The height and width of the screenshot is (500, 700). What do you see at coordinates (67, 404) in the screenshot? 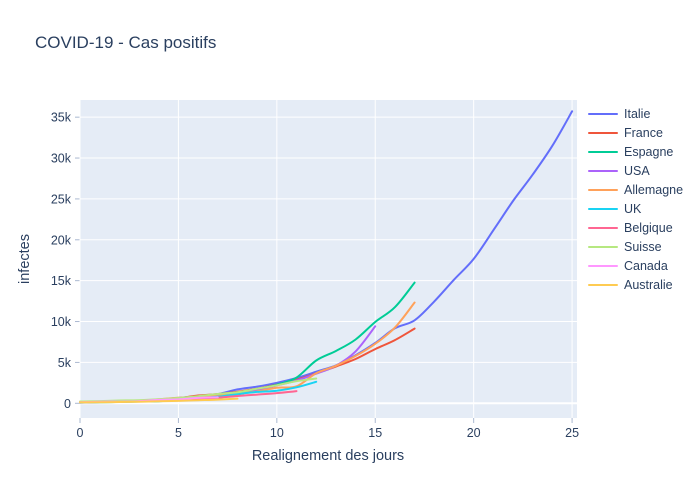
I see `y-tick-label: 0` at bounding box center [67, 404].